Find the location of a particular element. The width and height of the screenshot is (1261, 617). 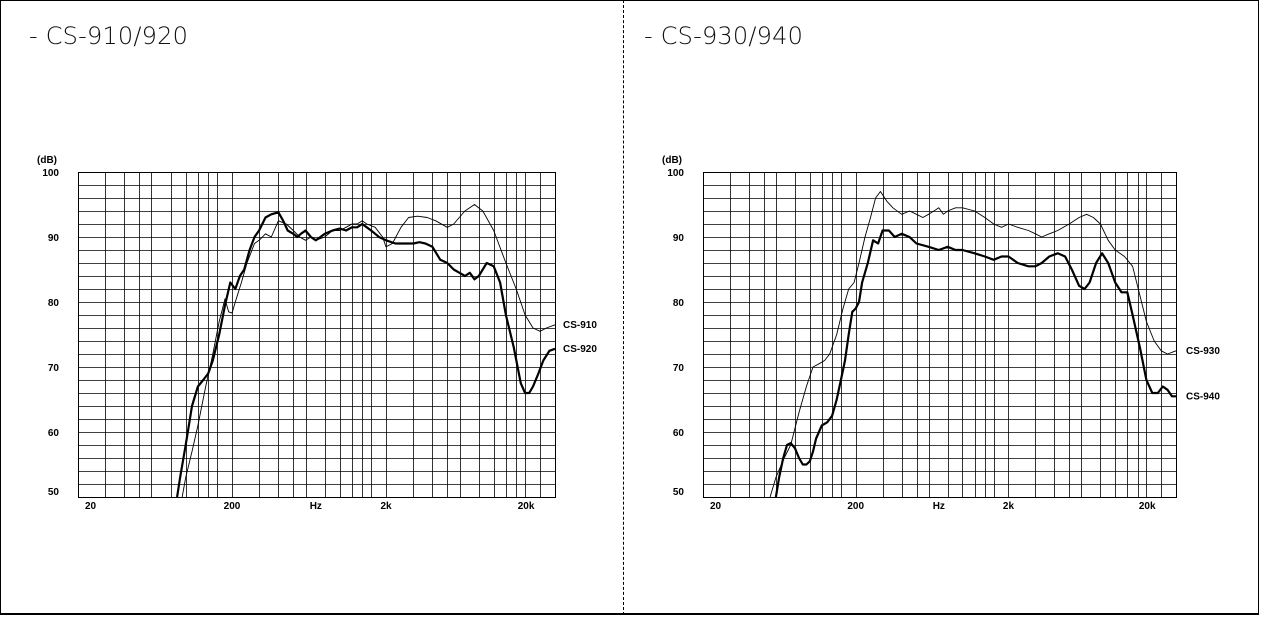

panel-title: - CS-910/920 is located at coordinates (109, 36).